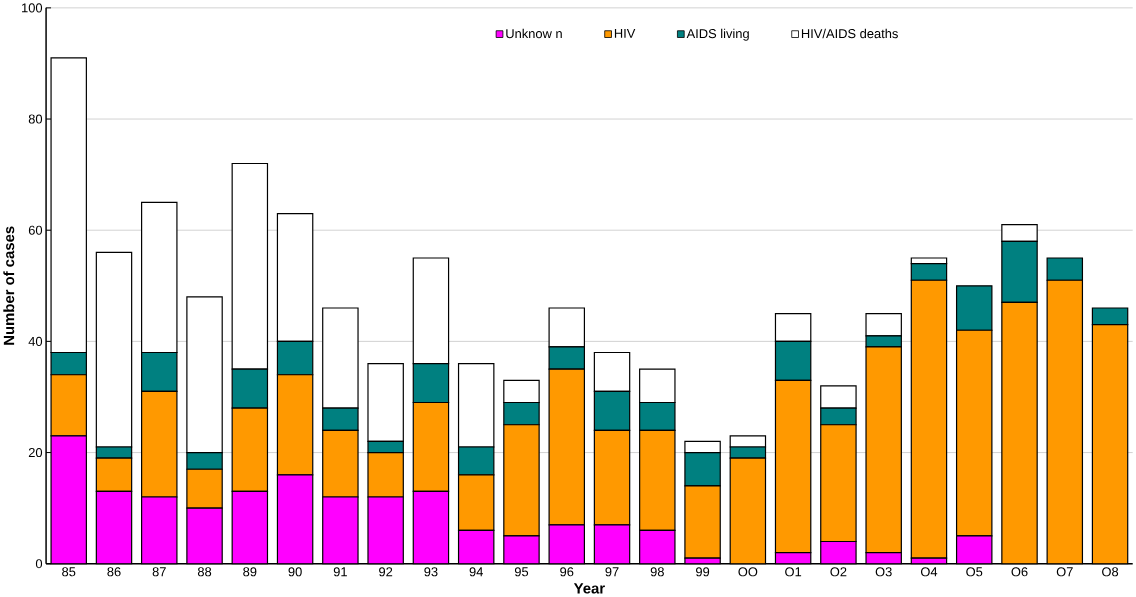  What do you see at coordinates (521, 572) in the screenshot?
I see `x-tick-label: 95` at bounding box center [521, 572].